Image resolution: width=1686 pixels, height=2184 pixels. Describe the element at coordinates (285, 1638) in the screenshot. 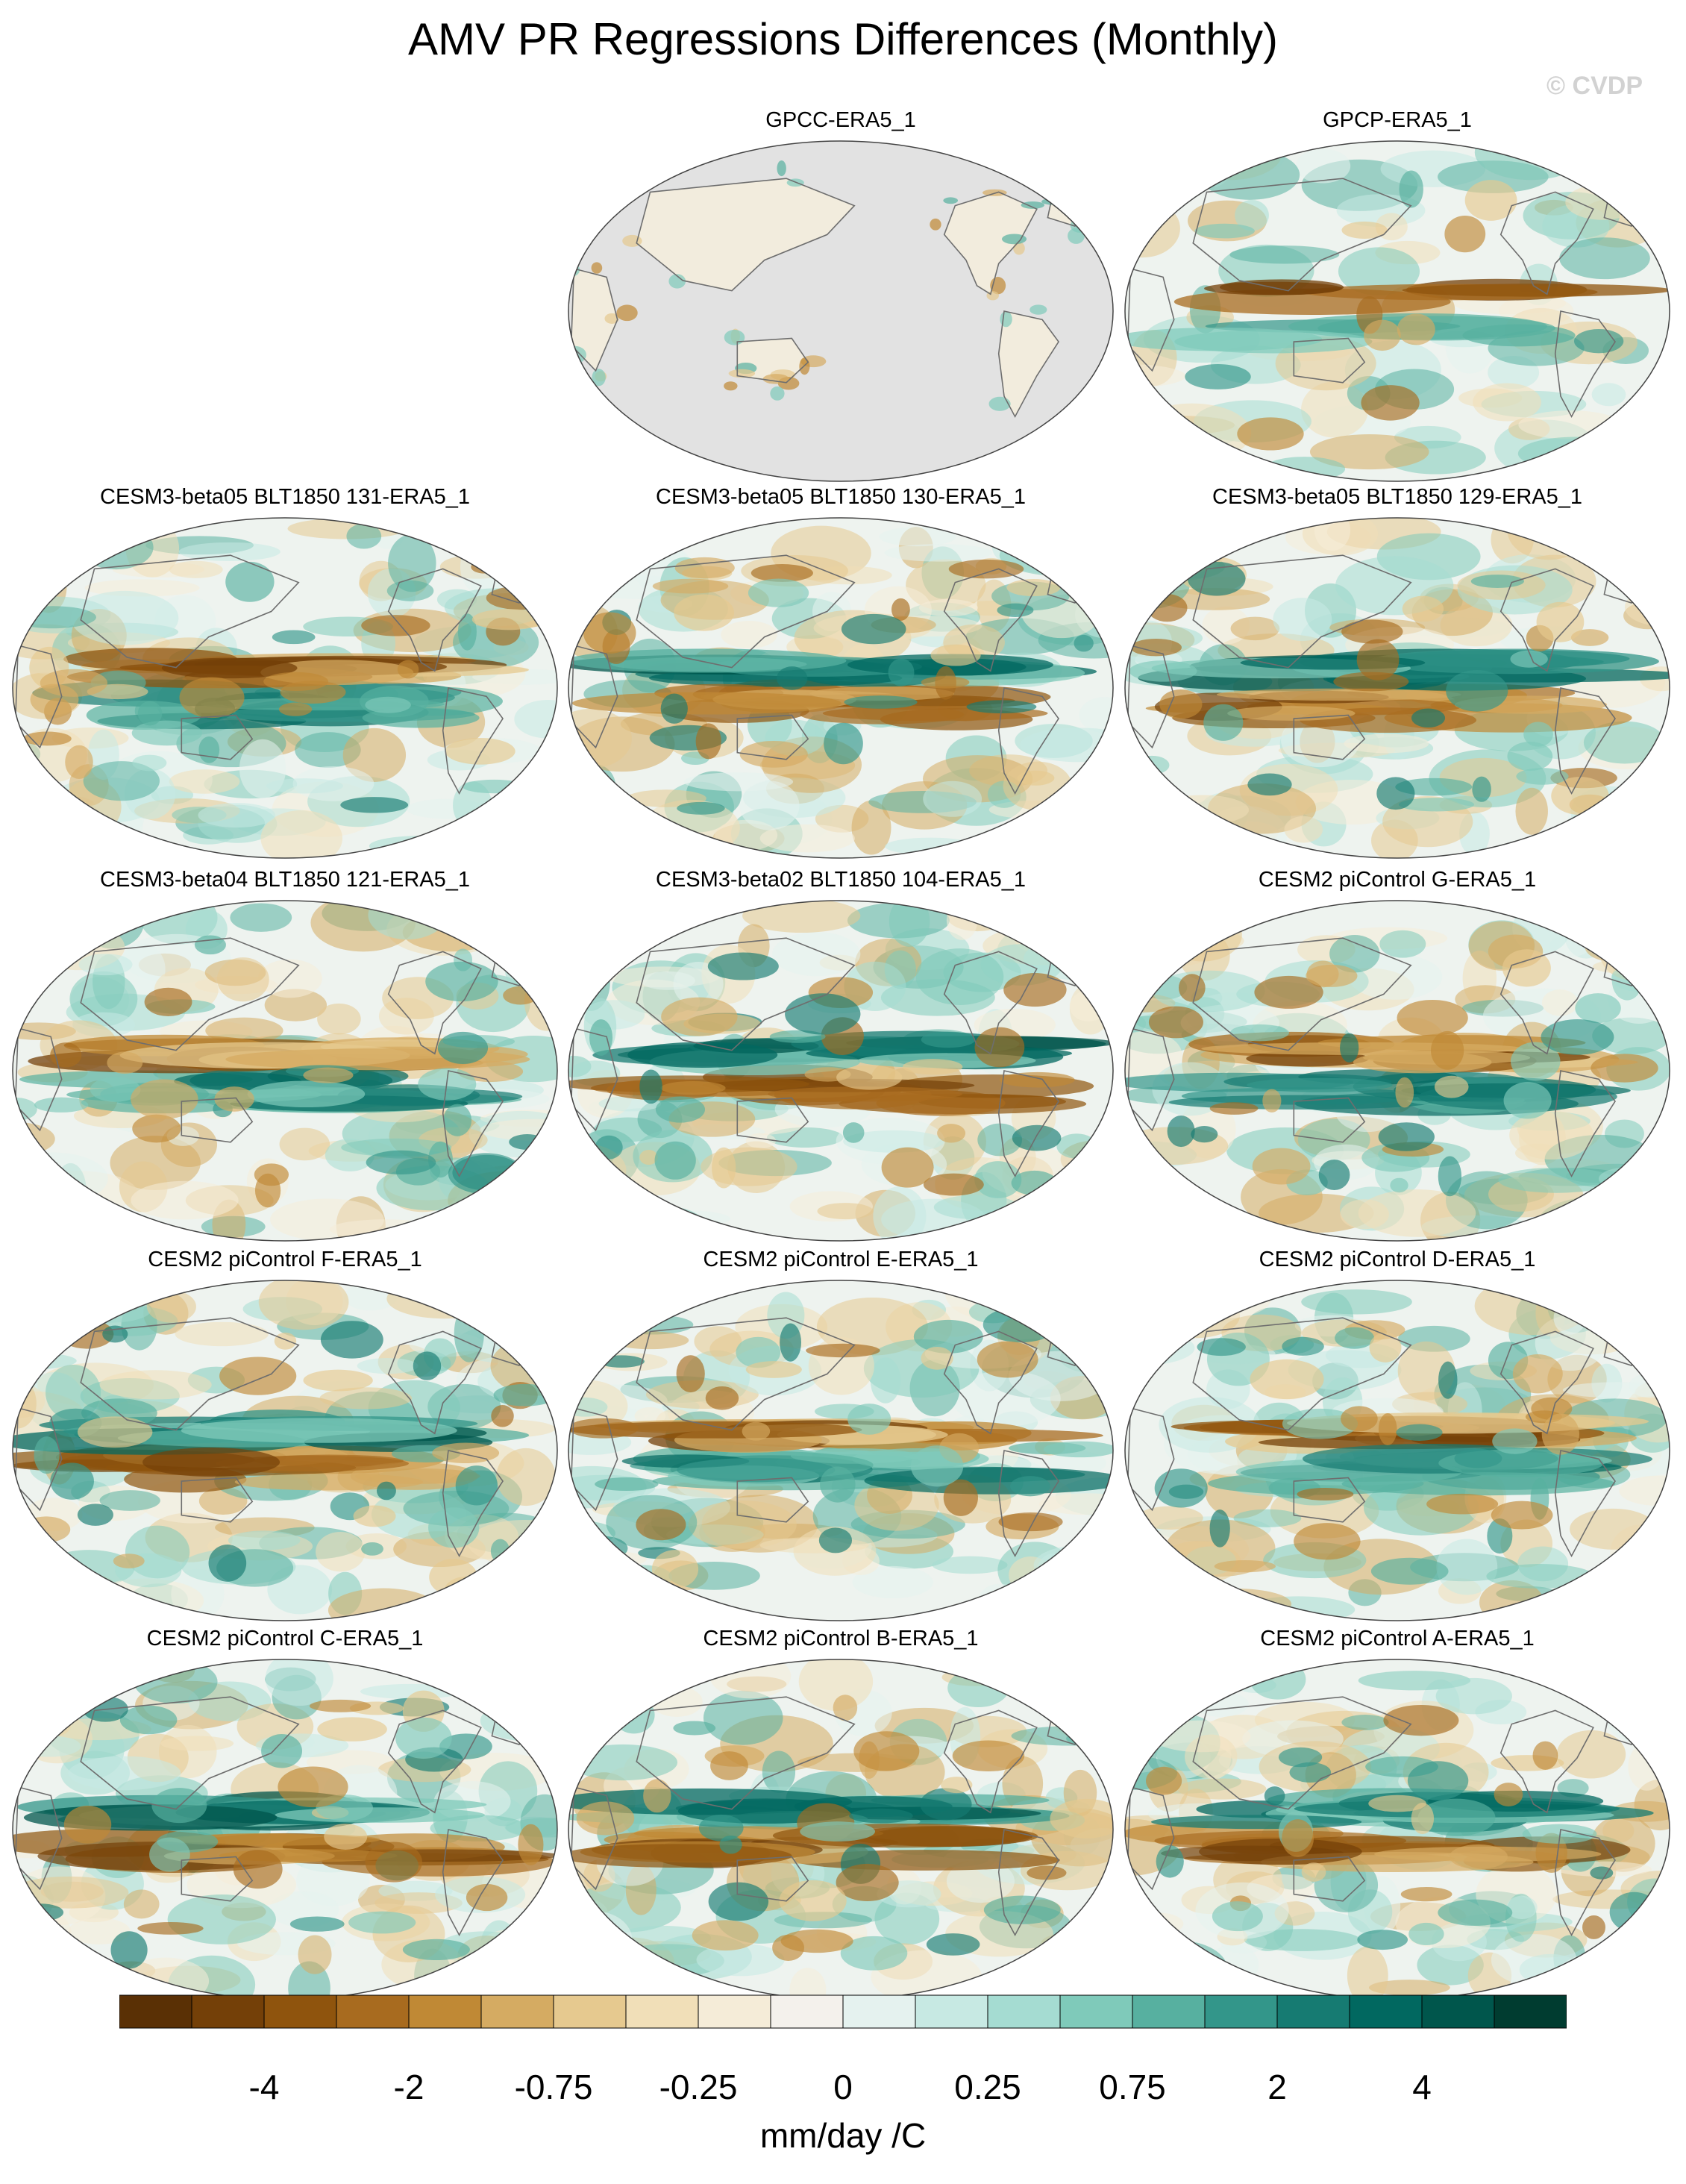

I see `panel-title: CESM2 piControl C-ERA5_1` at that location.